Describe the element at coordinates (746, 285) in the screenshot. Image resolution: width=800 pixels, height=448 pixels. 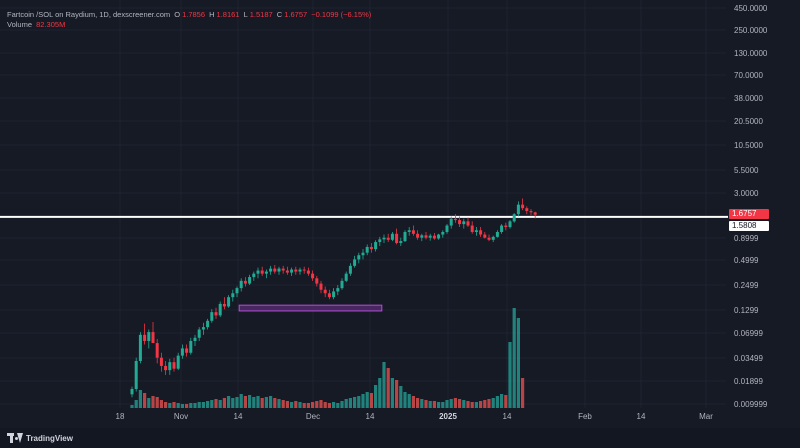
I see `price-tick-label: 0.2499` at that location.